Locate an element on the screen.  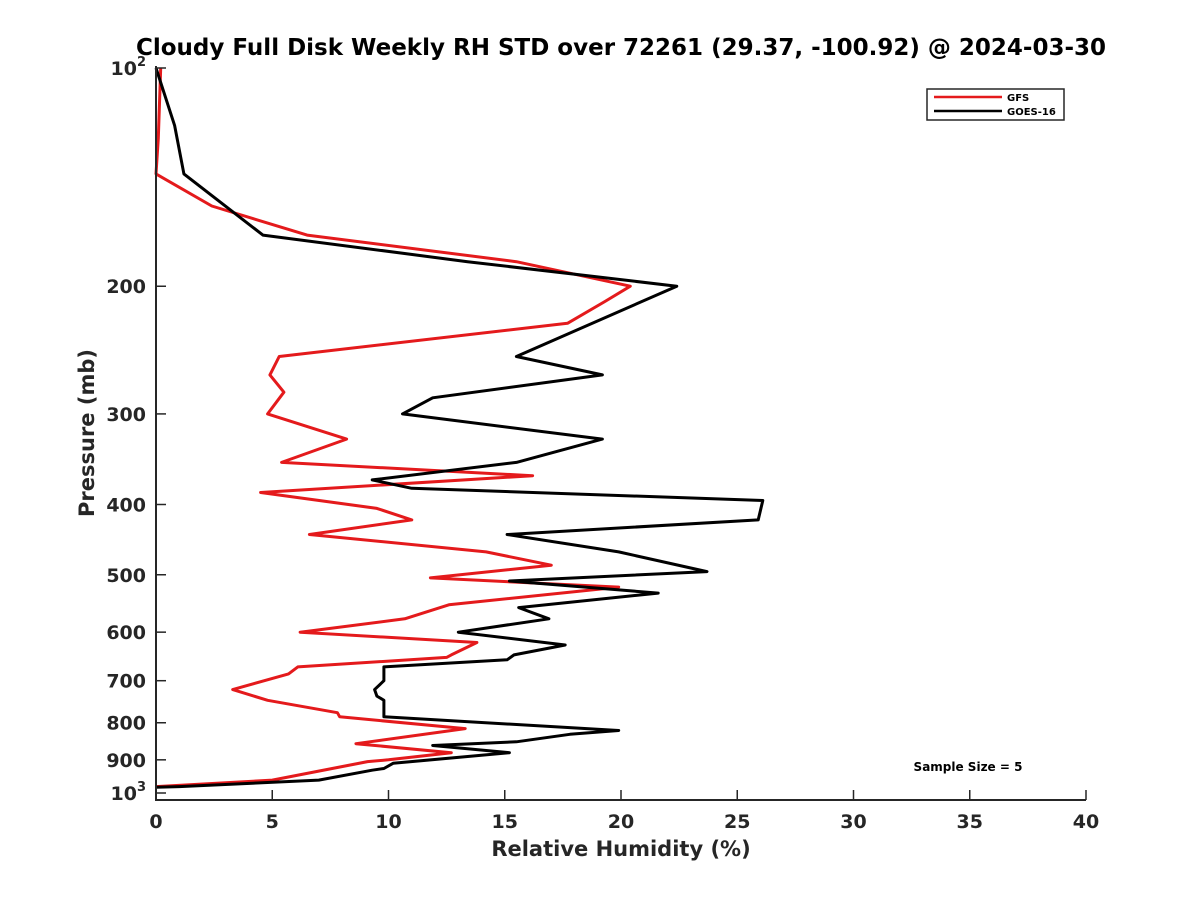
x-tick-label: 25 is located at coordinates (737, 822).